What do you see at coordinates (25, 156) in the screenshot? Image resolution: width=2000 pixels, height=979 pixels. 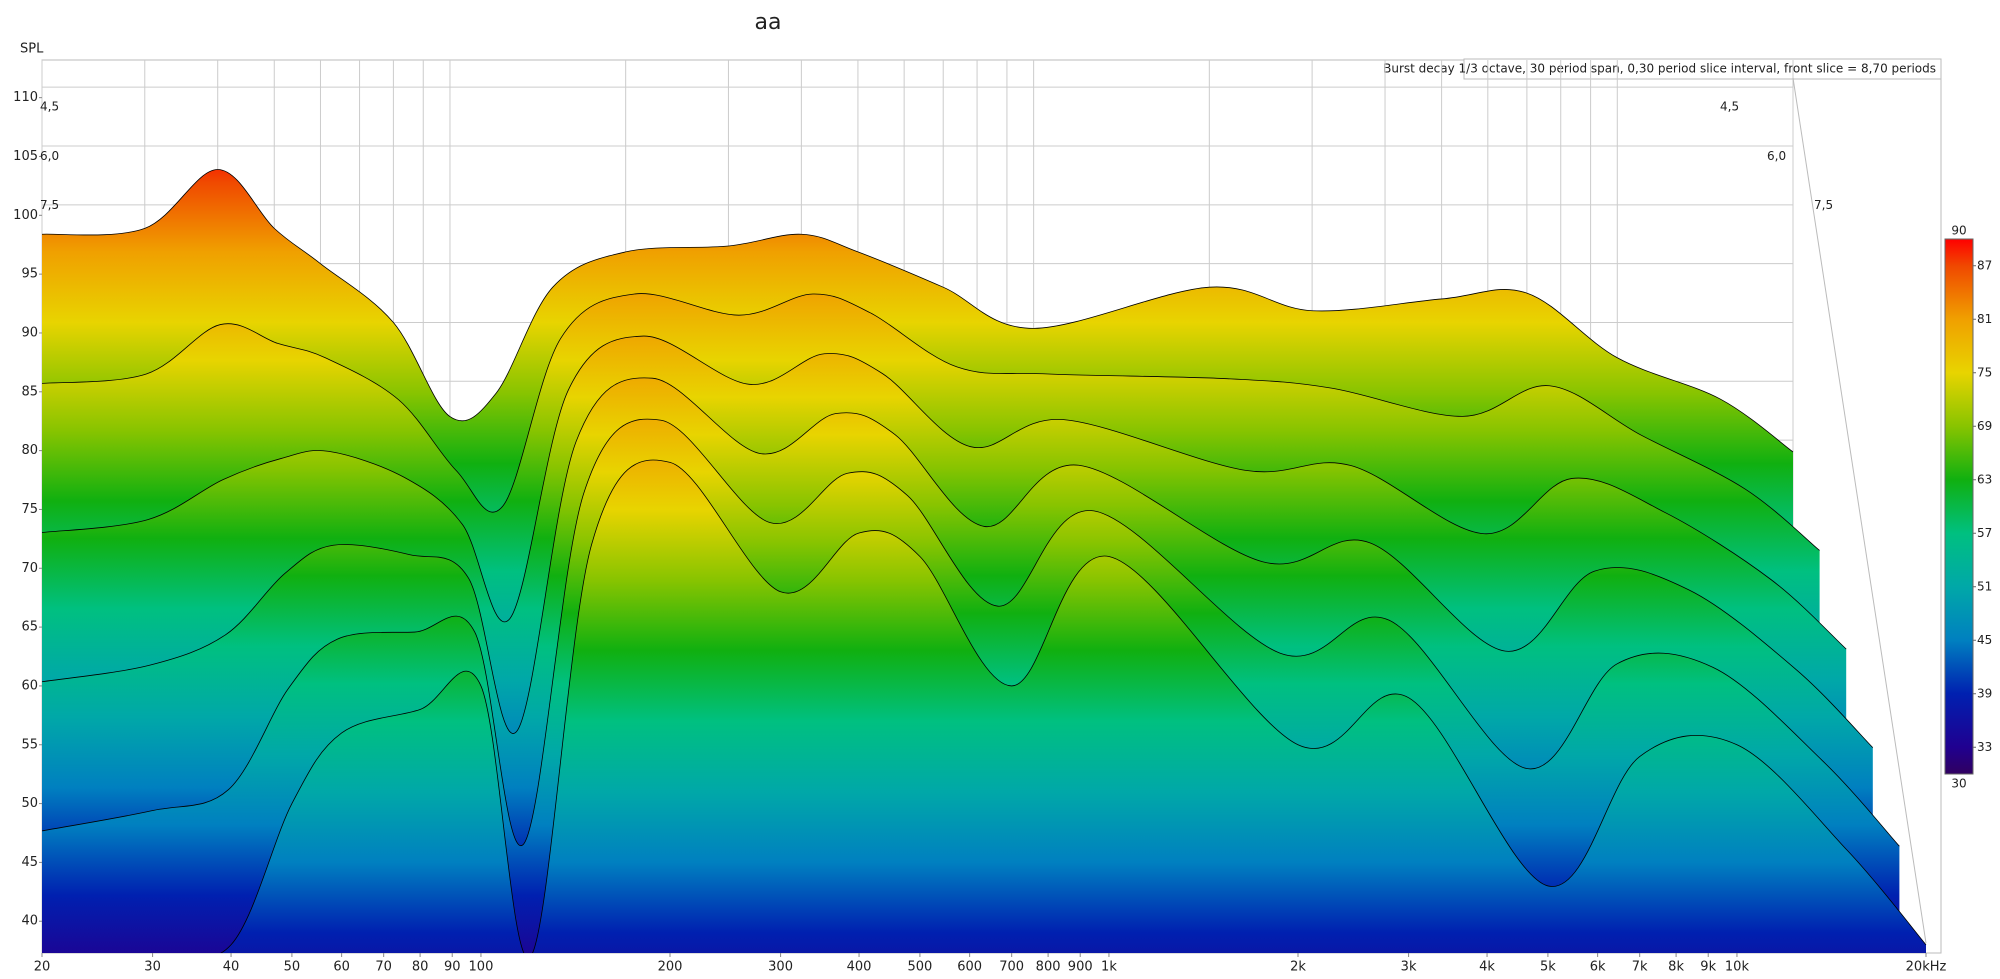 I see `y-tick-label: 105` at bounding box center [25, 156].